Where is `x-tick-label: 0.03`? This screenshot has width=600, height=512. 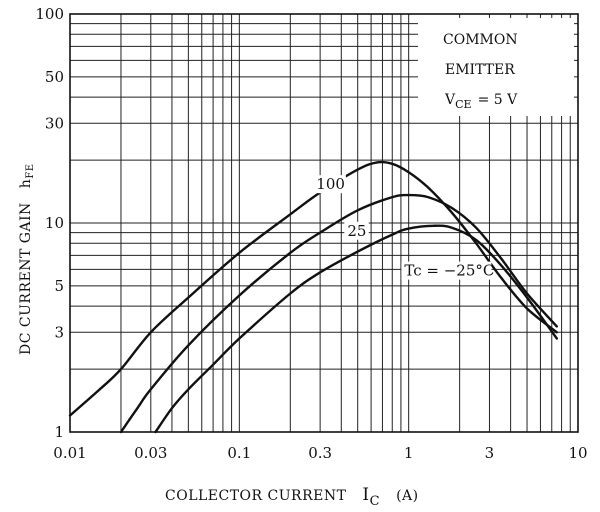 x-tick-label: 0.03 is located at coordinates (150, 453).